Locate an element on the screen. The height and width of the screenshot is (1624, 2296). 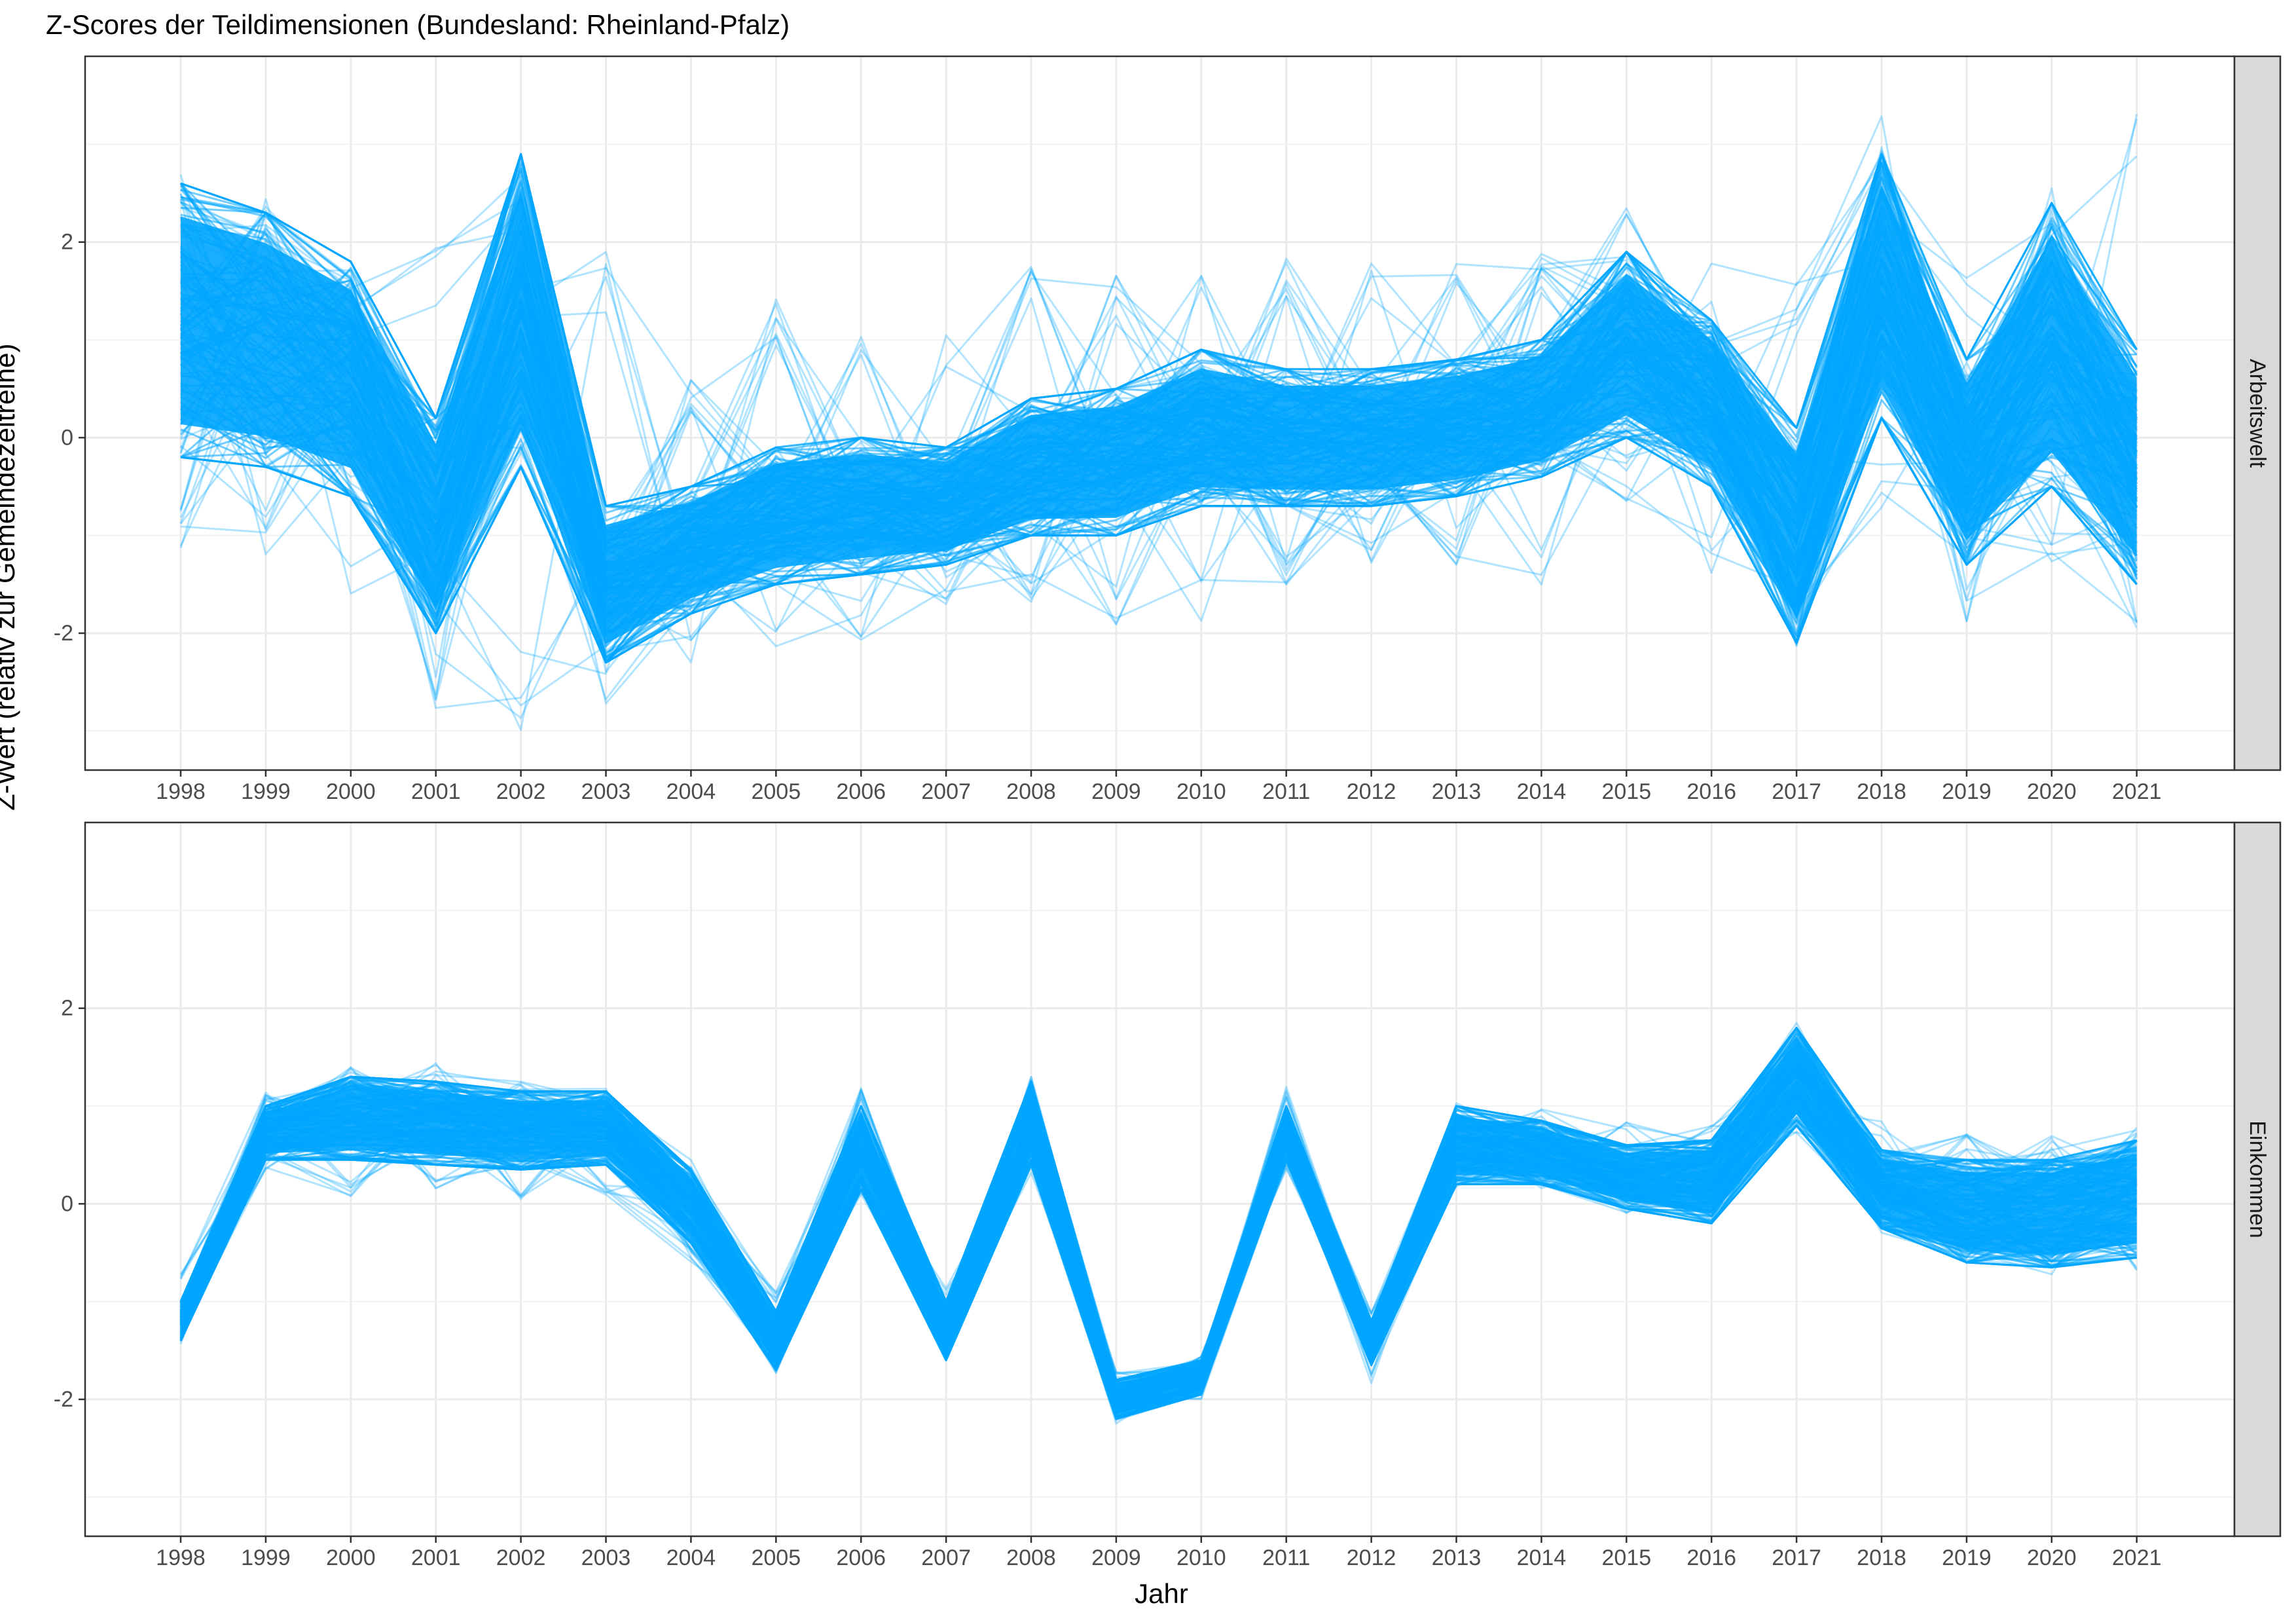
facet-strip-label: Einkommen is located at coordinates (2257, 1179).